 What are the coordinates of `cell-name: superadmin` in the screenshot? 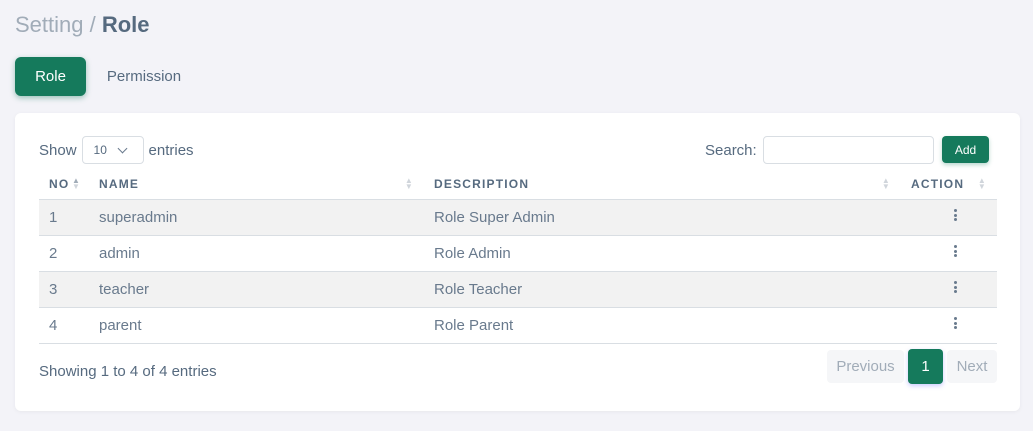 It's located at (256, 217).